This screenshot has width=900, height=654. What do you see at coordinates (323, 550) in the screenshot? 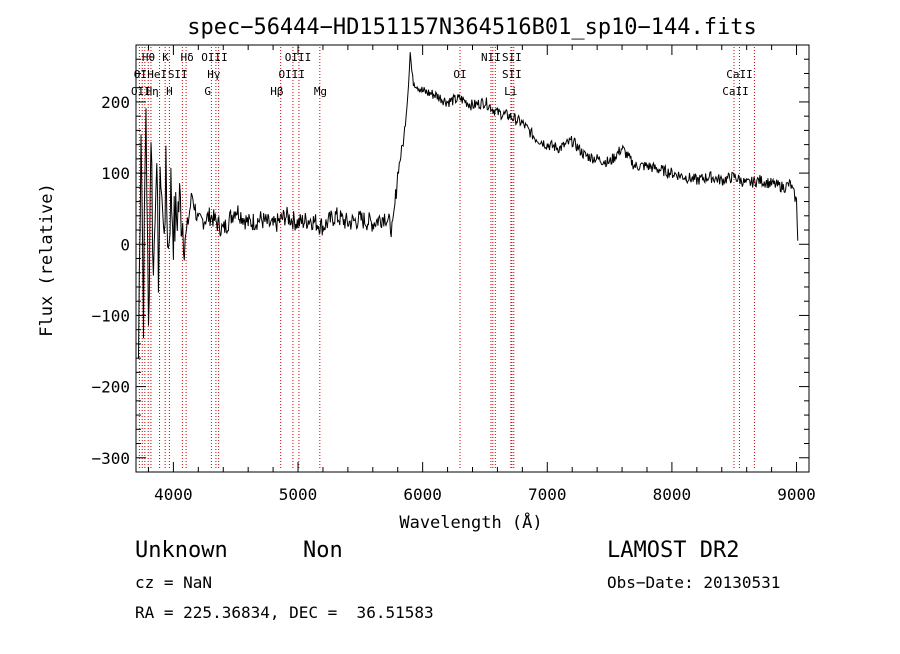
I see `object-subclass: Non` at bounding box center [323, 550].